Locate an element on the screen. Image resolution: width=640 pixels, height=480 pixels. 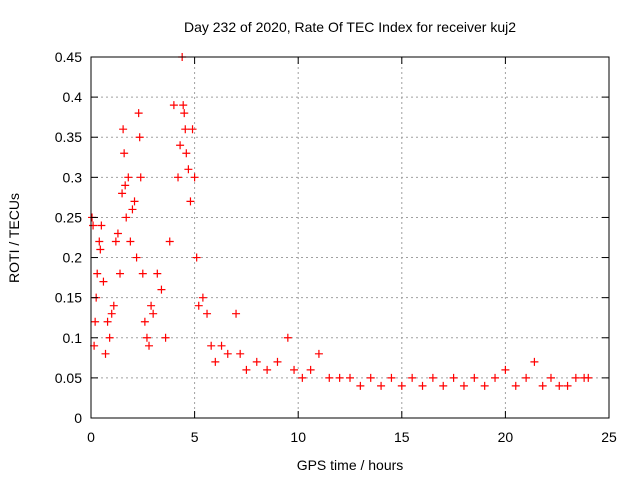
y-tick-label: 0.2 is located at coordinates (73, 258).